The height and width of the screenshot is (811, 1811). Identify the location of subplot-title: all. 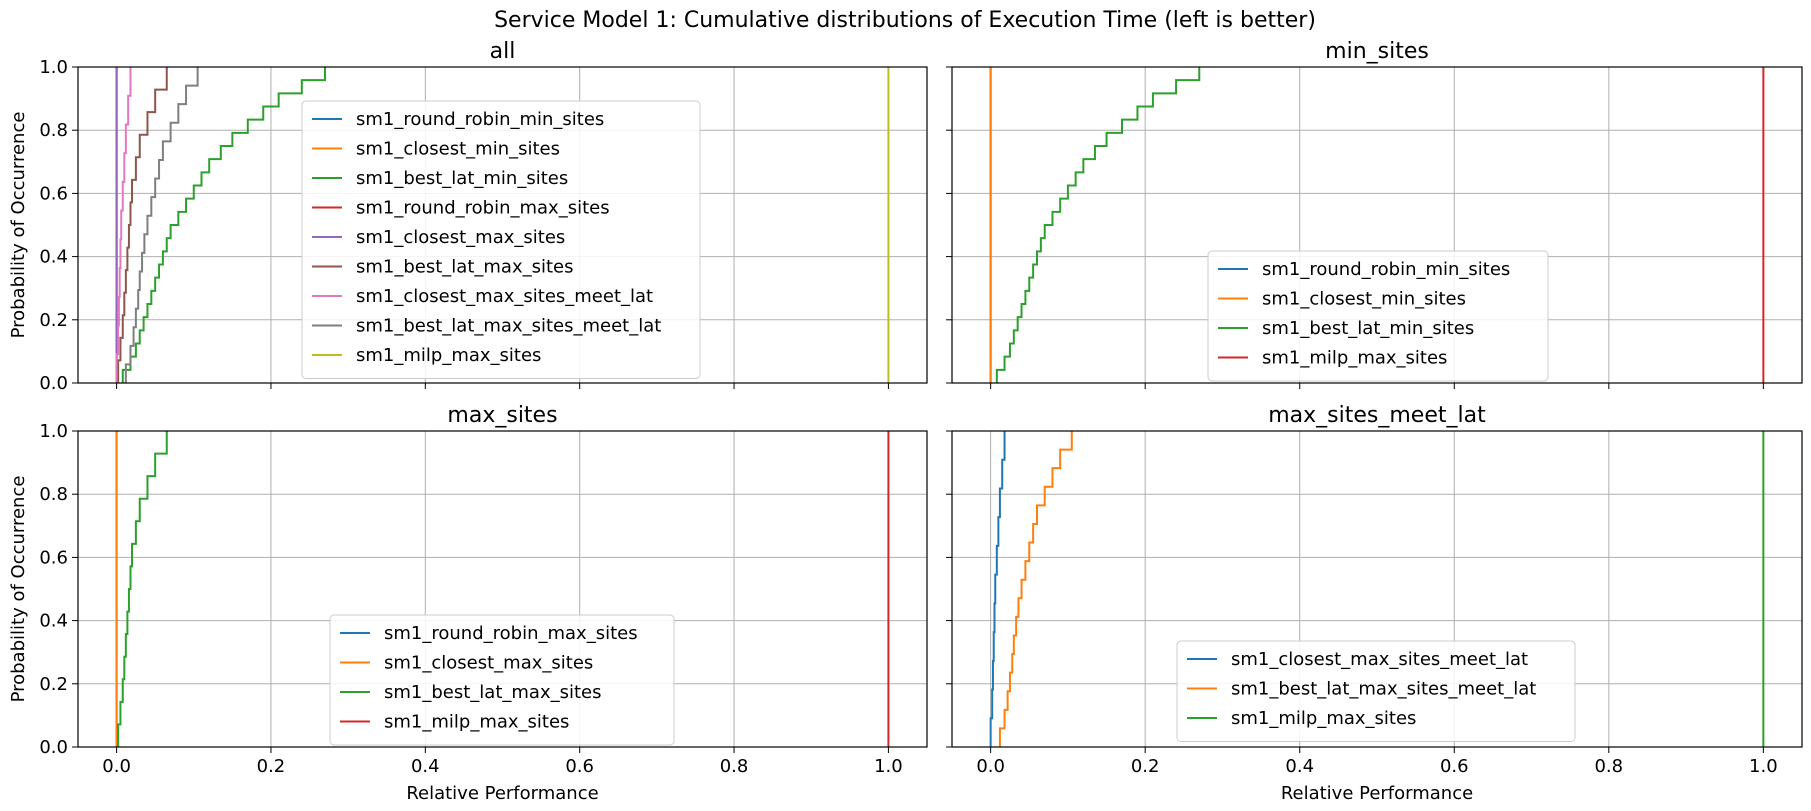
(503, 51).